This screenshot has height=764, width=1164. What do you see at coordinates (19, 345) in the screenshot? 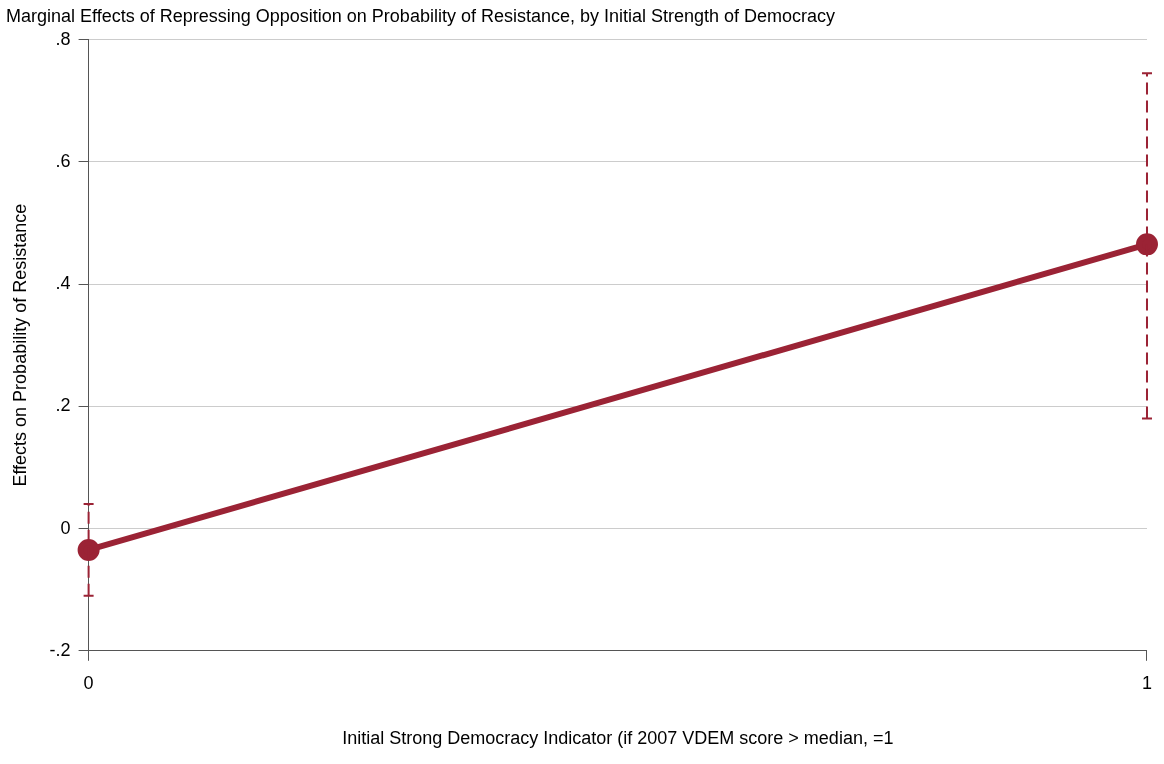
I see `y-axis-title: Effects on Probability of Resistance` at bounding box center [19, 345].